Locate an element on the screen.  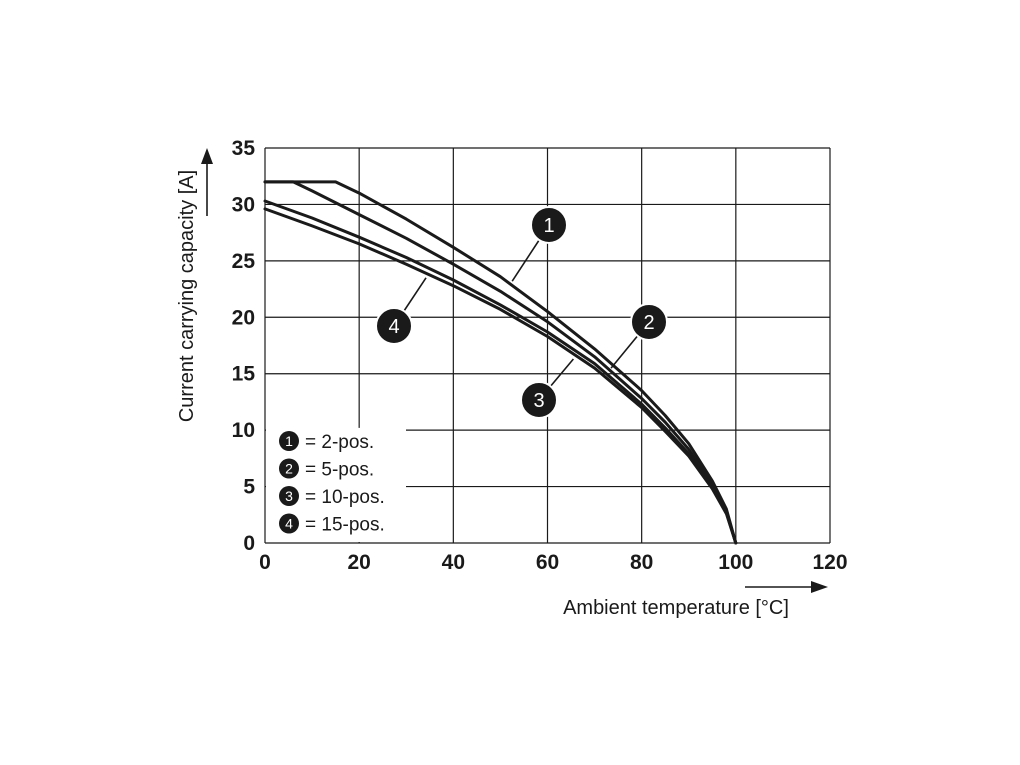
x-tick-label: 120 is located at coordinates (829, 562).